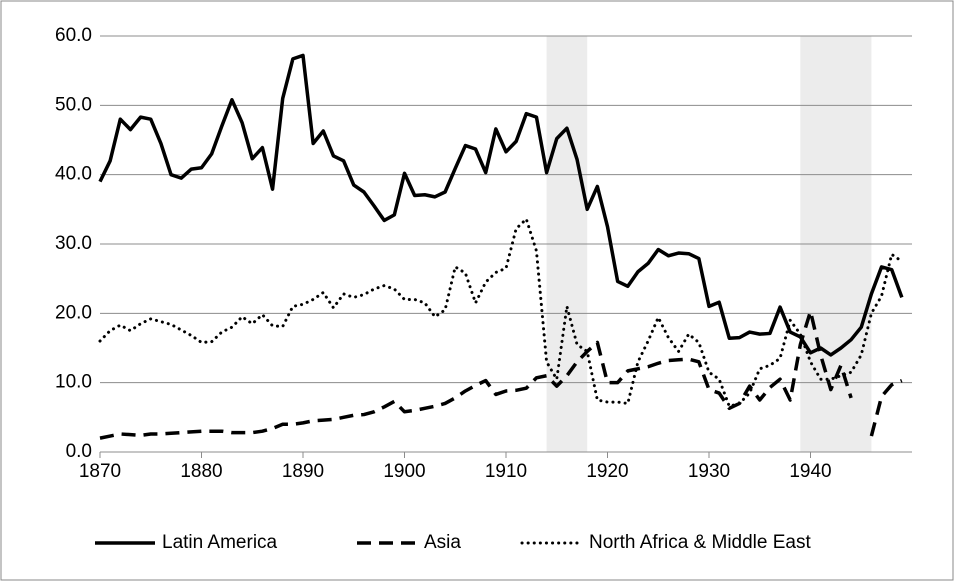  What do you see at coordinates (73, 104) in the screenshot?
I see `y-tick-label: 50.0` at bounding box center [73, 104].